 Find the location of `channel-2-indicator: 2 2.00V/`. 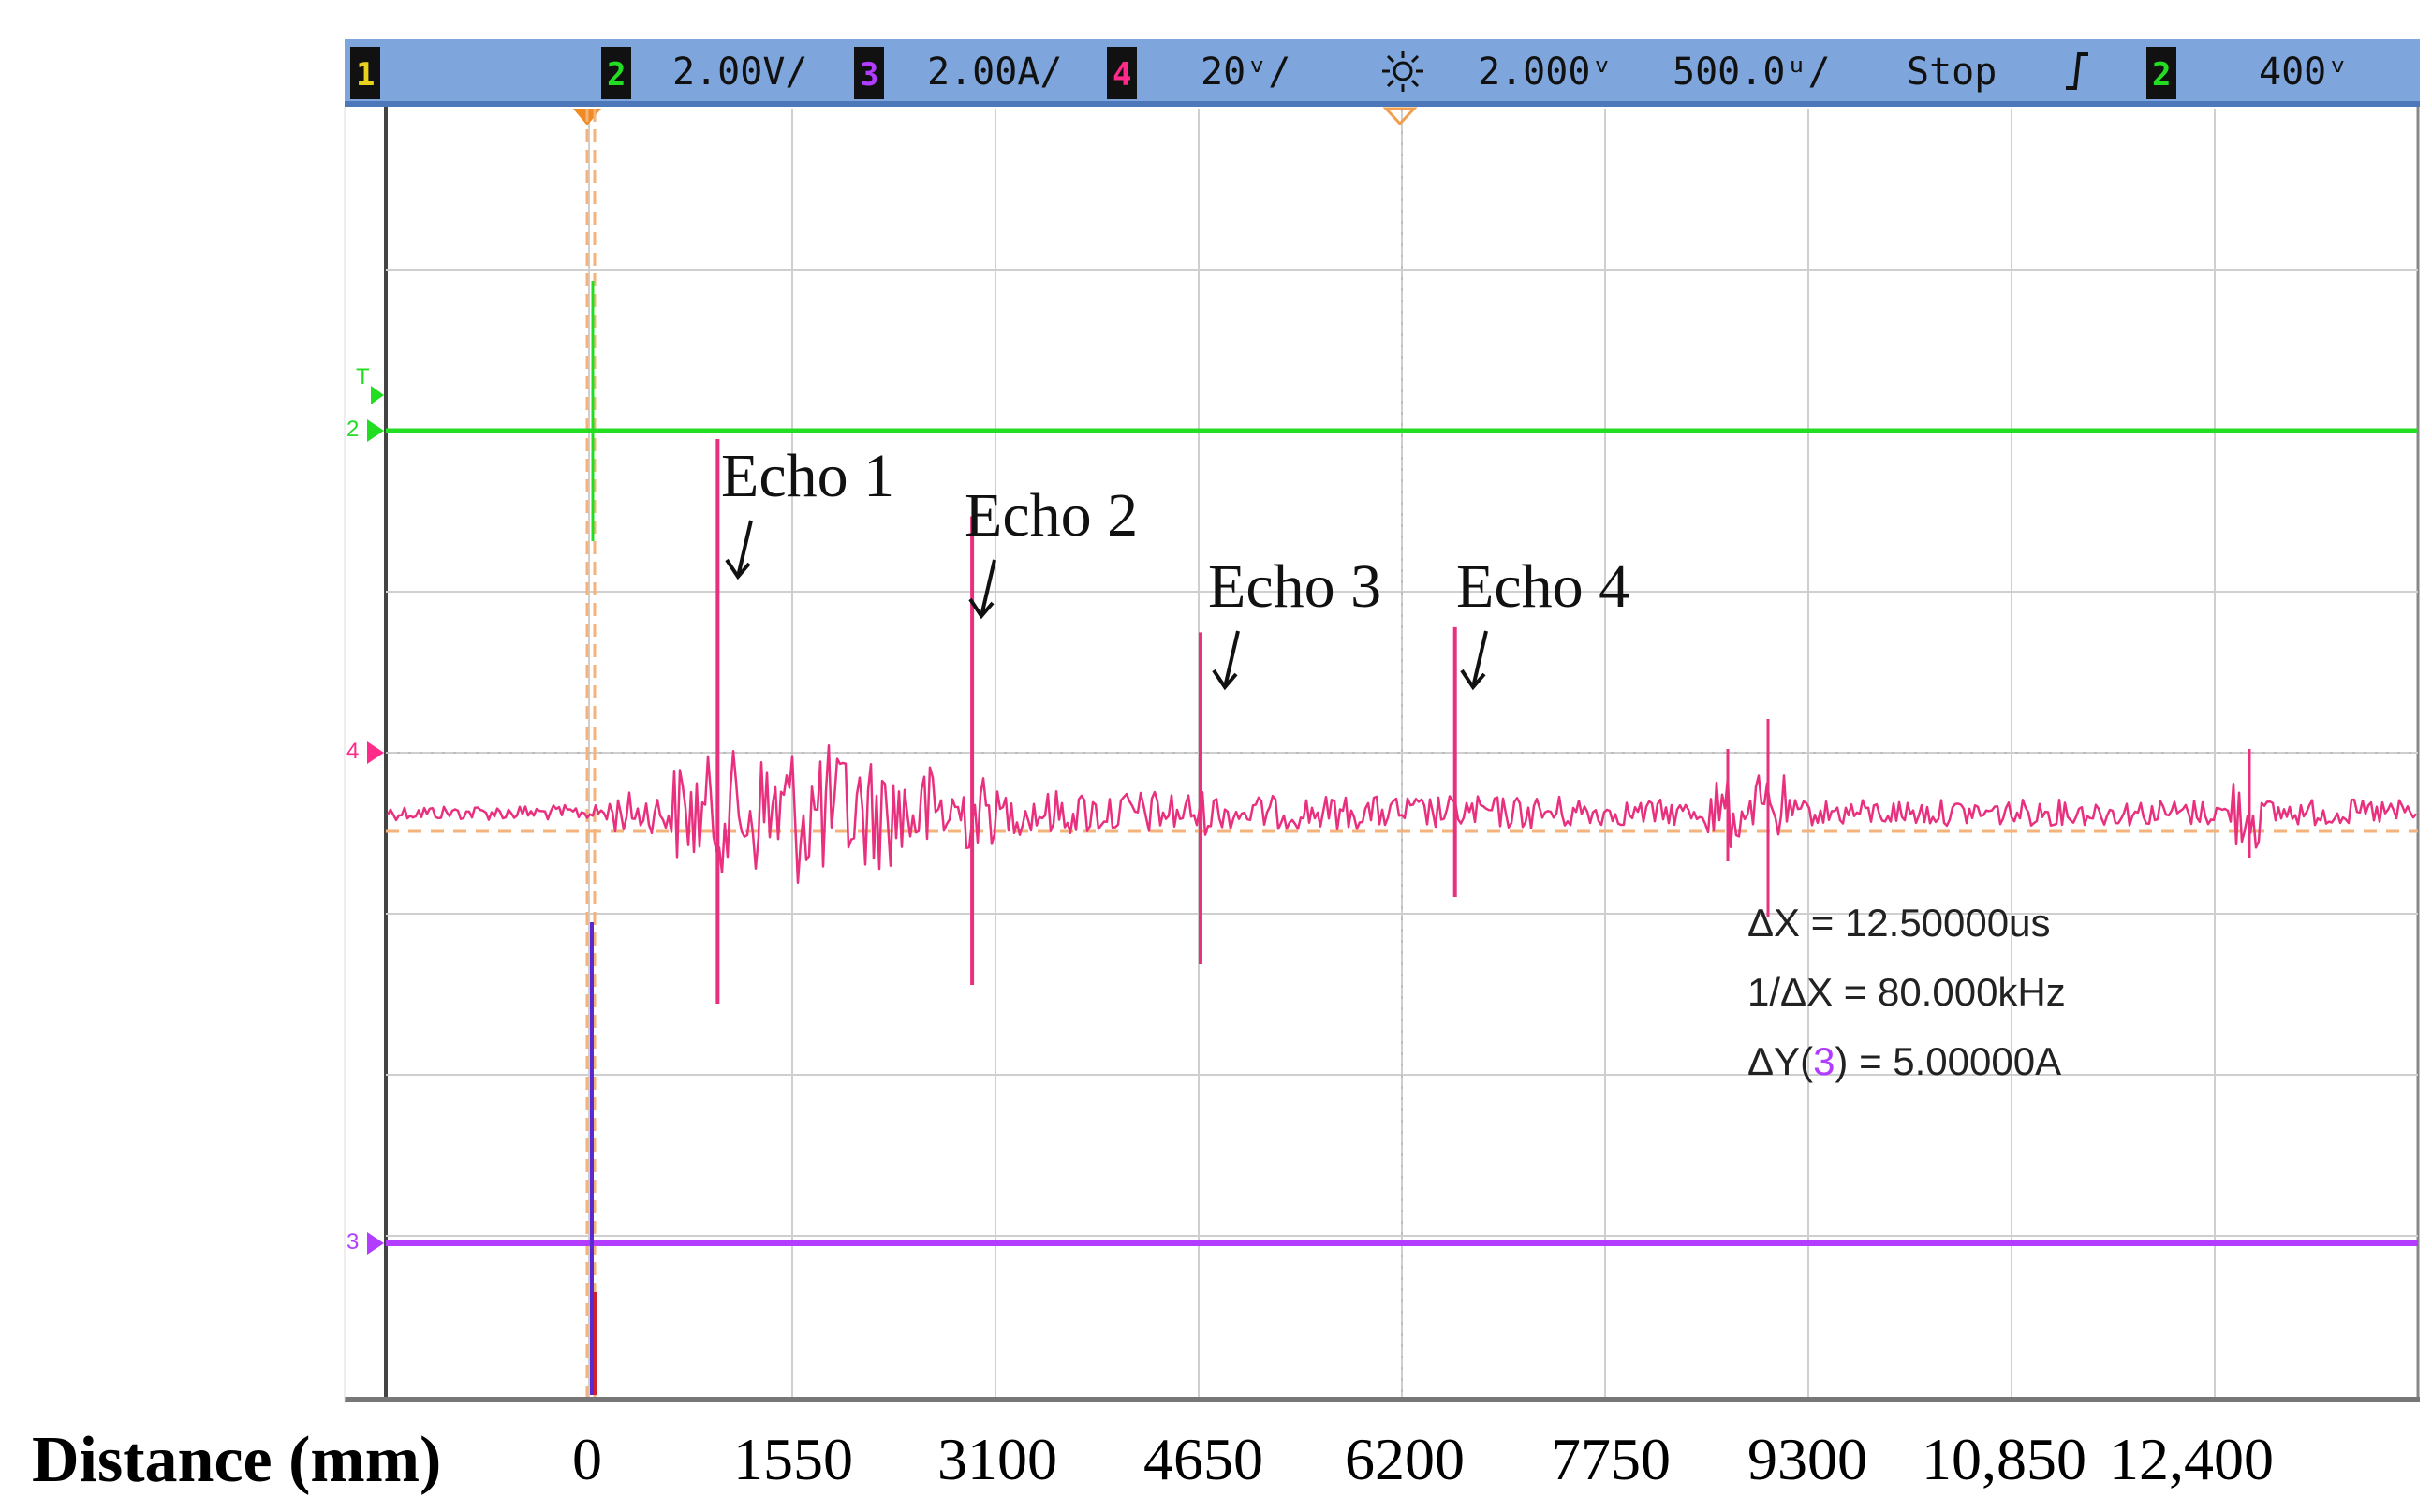

channel-2-indicator: 2 2.00V/ is located at coordinates (704, 73).